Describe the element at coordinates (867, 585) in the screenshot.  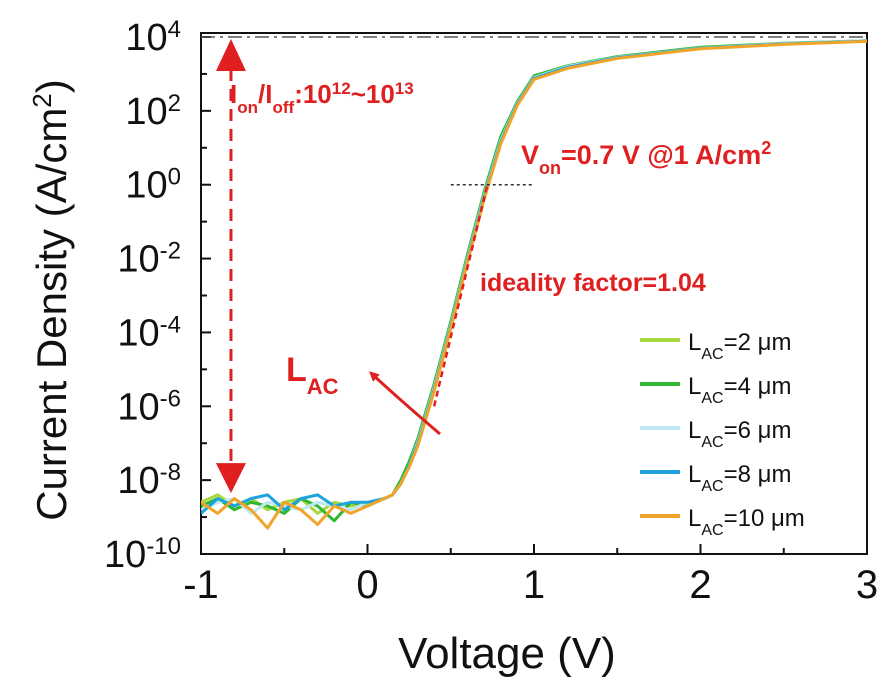
I see `x-tick-label: 3` at that location.